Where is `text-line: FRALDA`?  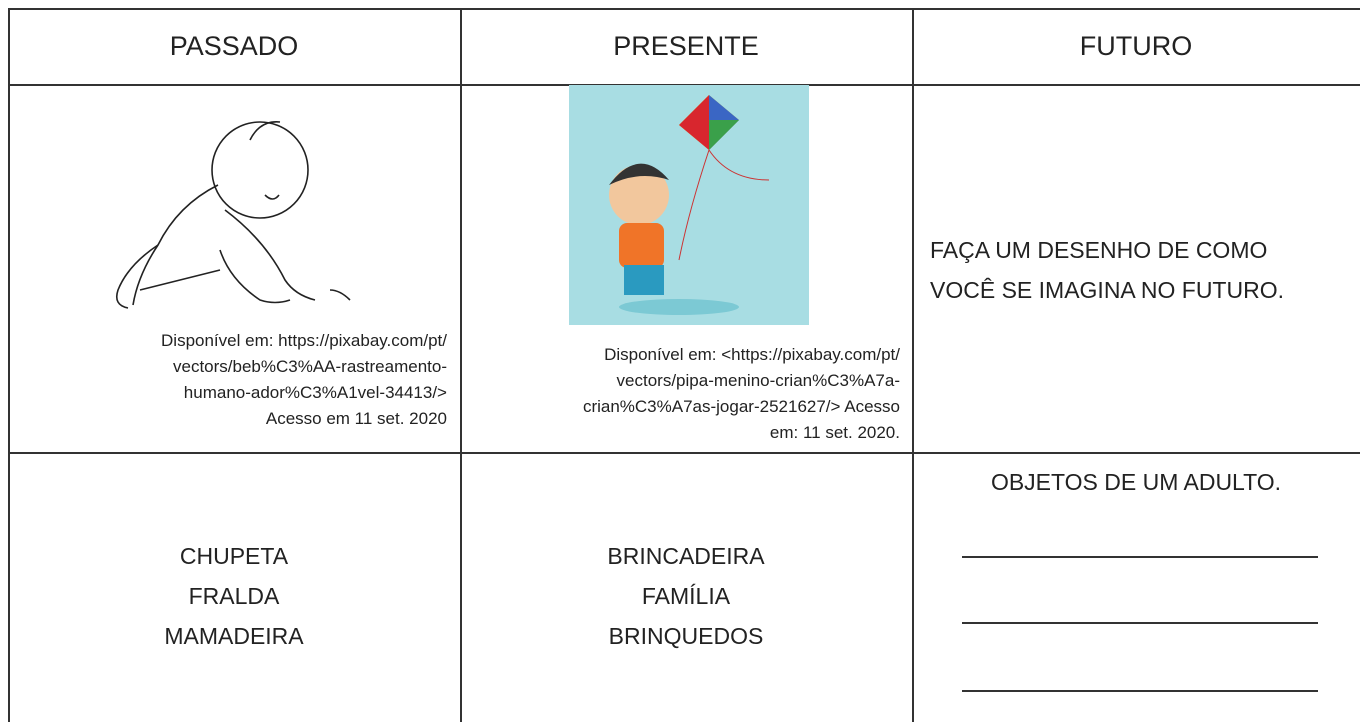
text-line: FRALDA is located at coordinates (234, 596).